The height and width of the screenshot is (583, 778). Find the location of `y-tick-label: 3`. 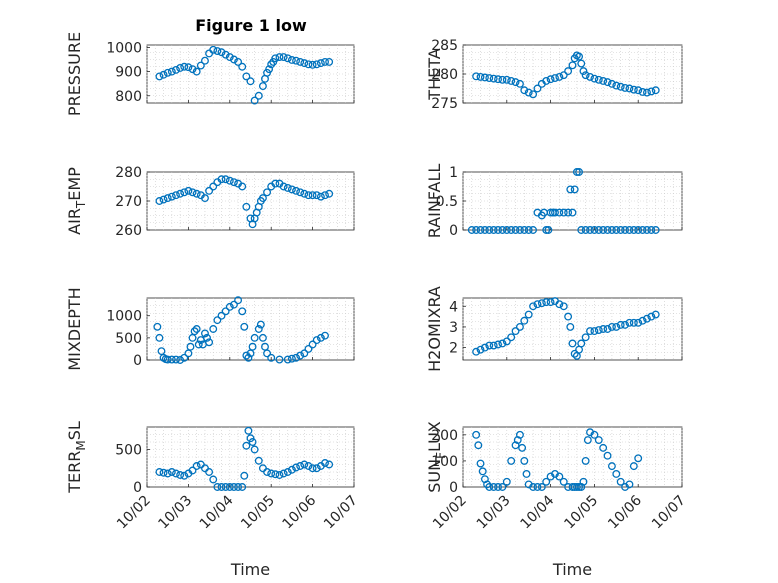

y-tick-label: 3 is located at coordinates (453, 328).